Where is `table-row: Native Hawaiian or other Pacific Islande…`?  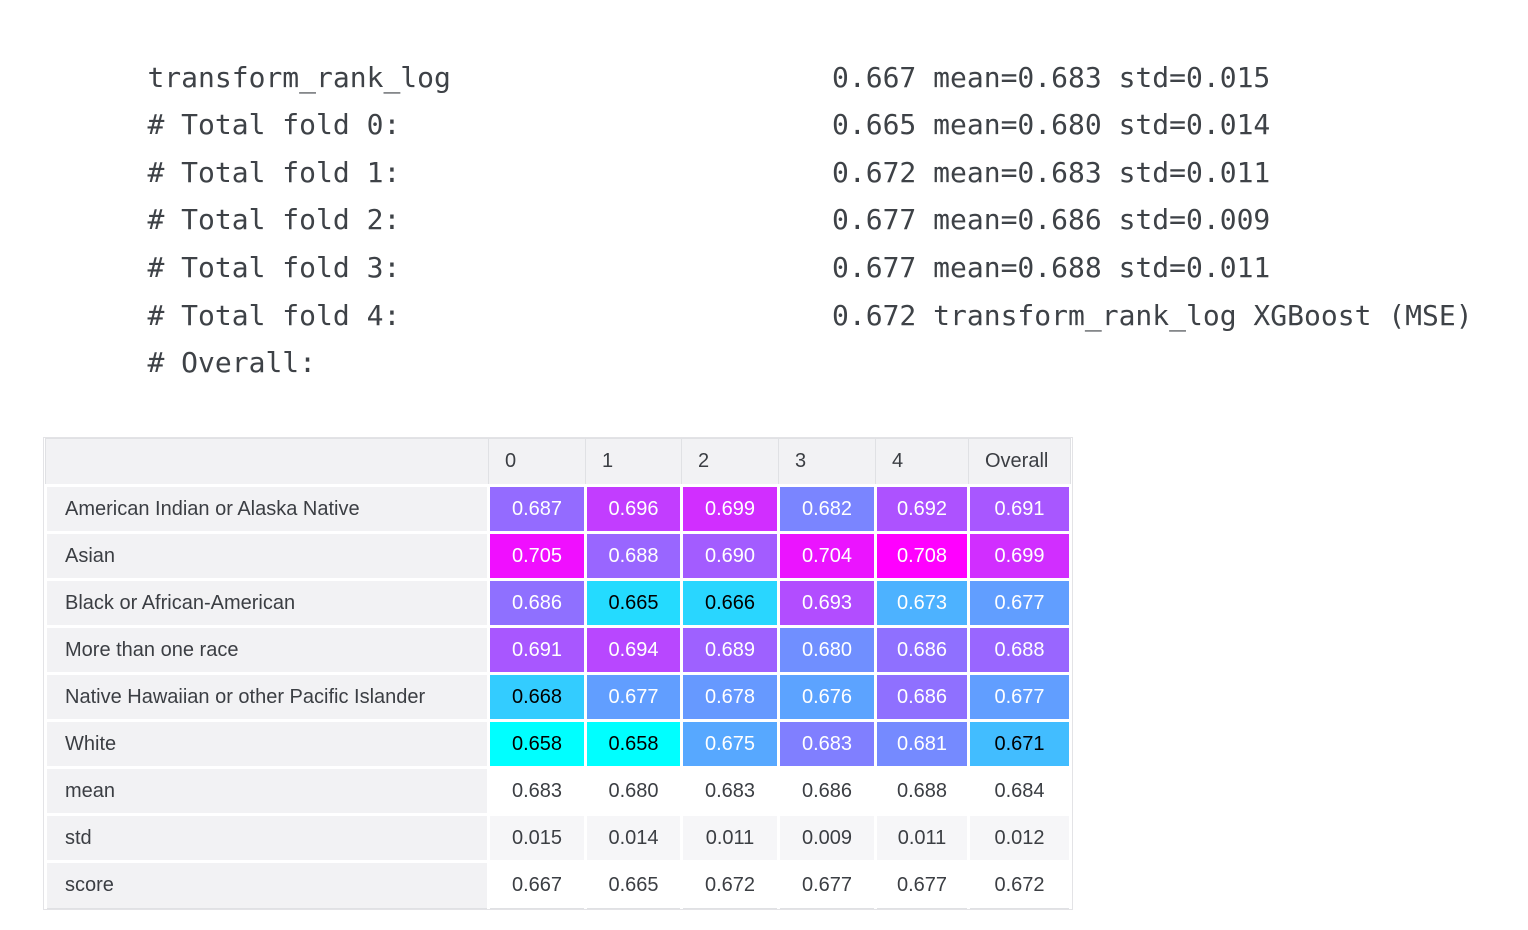
table-row: Native Hawaiian or other Pacific Islande… is located at coordinates (558, 697).